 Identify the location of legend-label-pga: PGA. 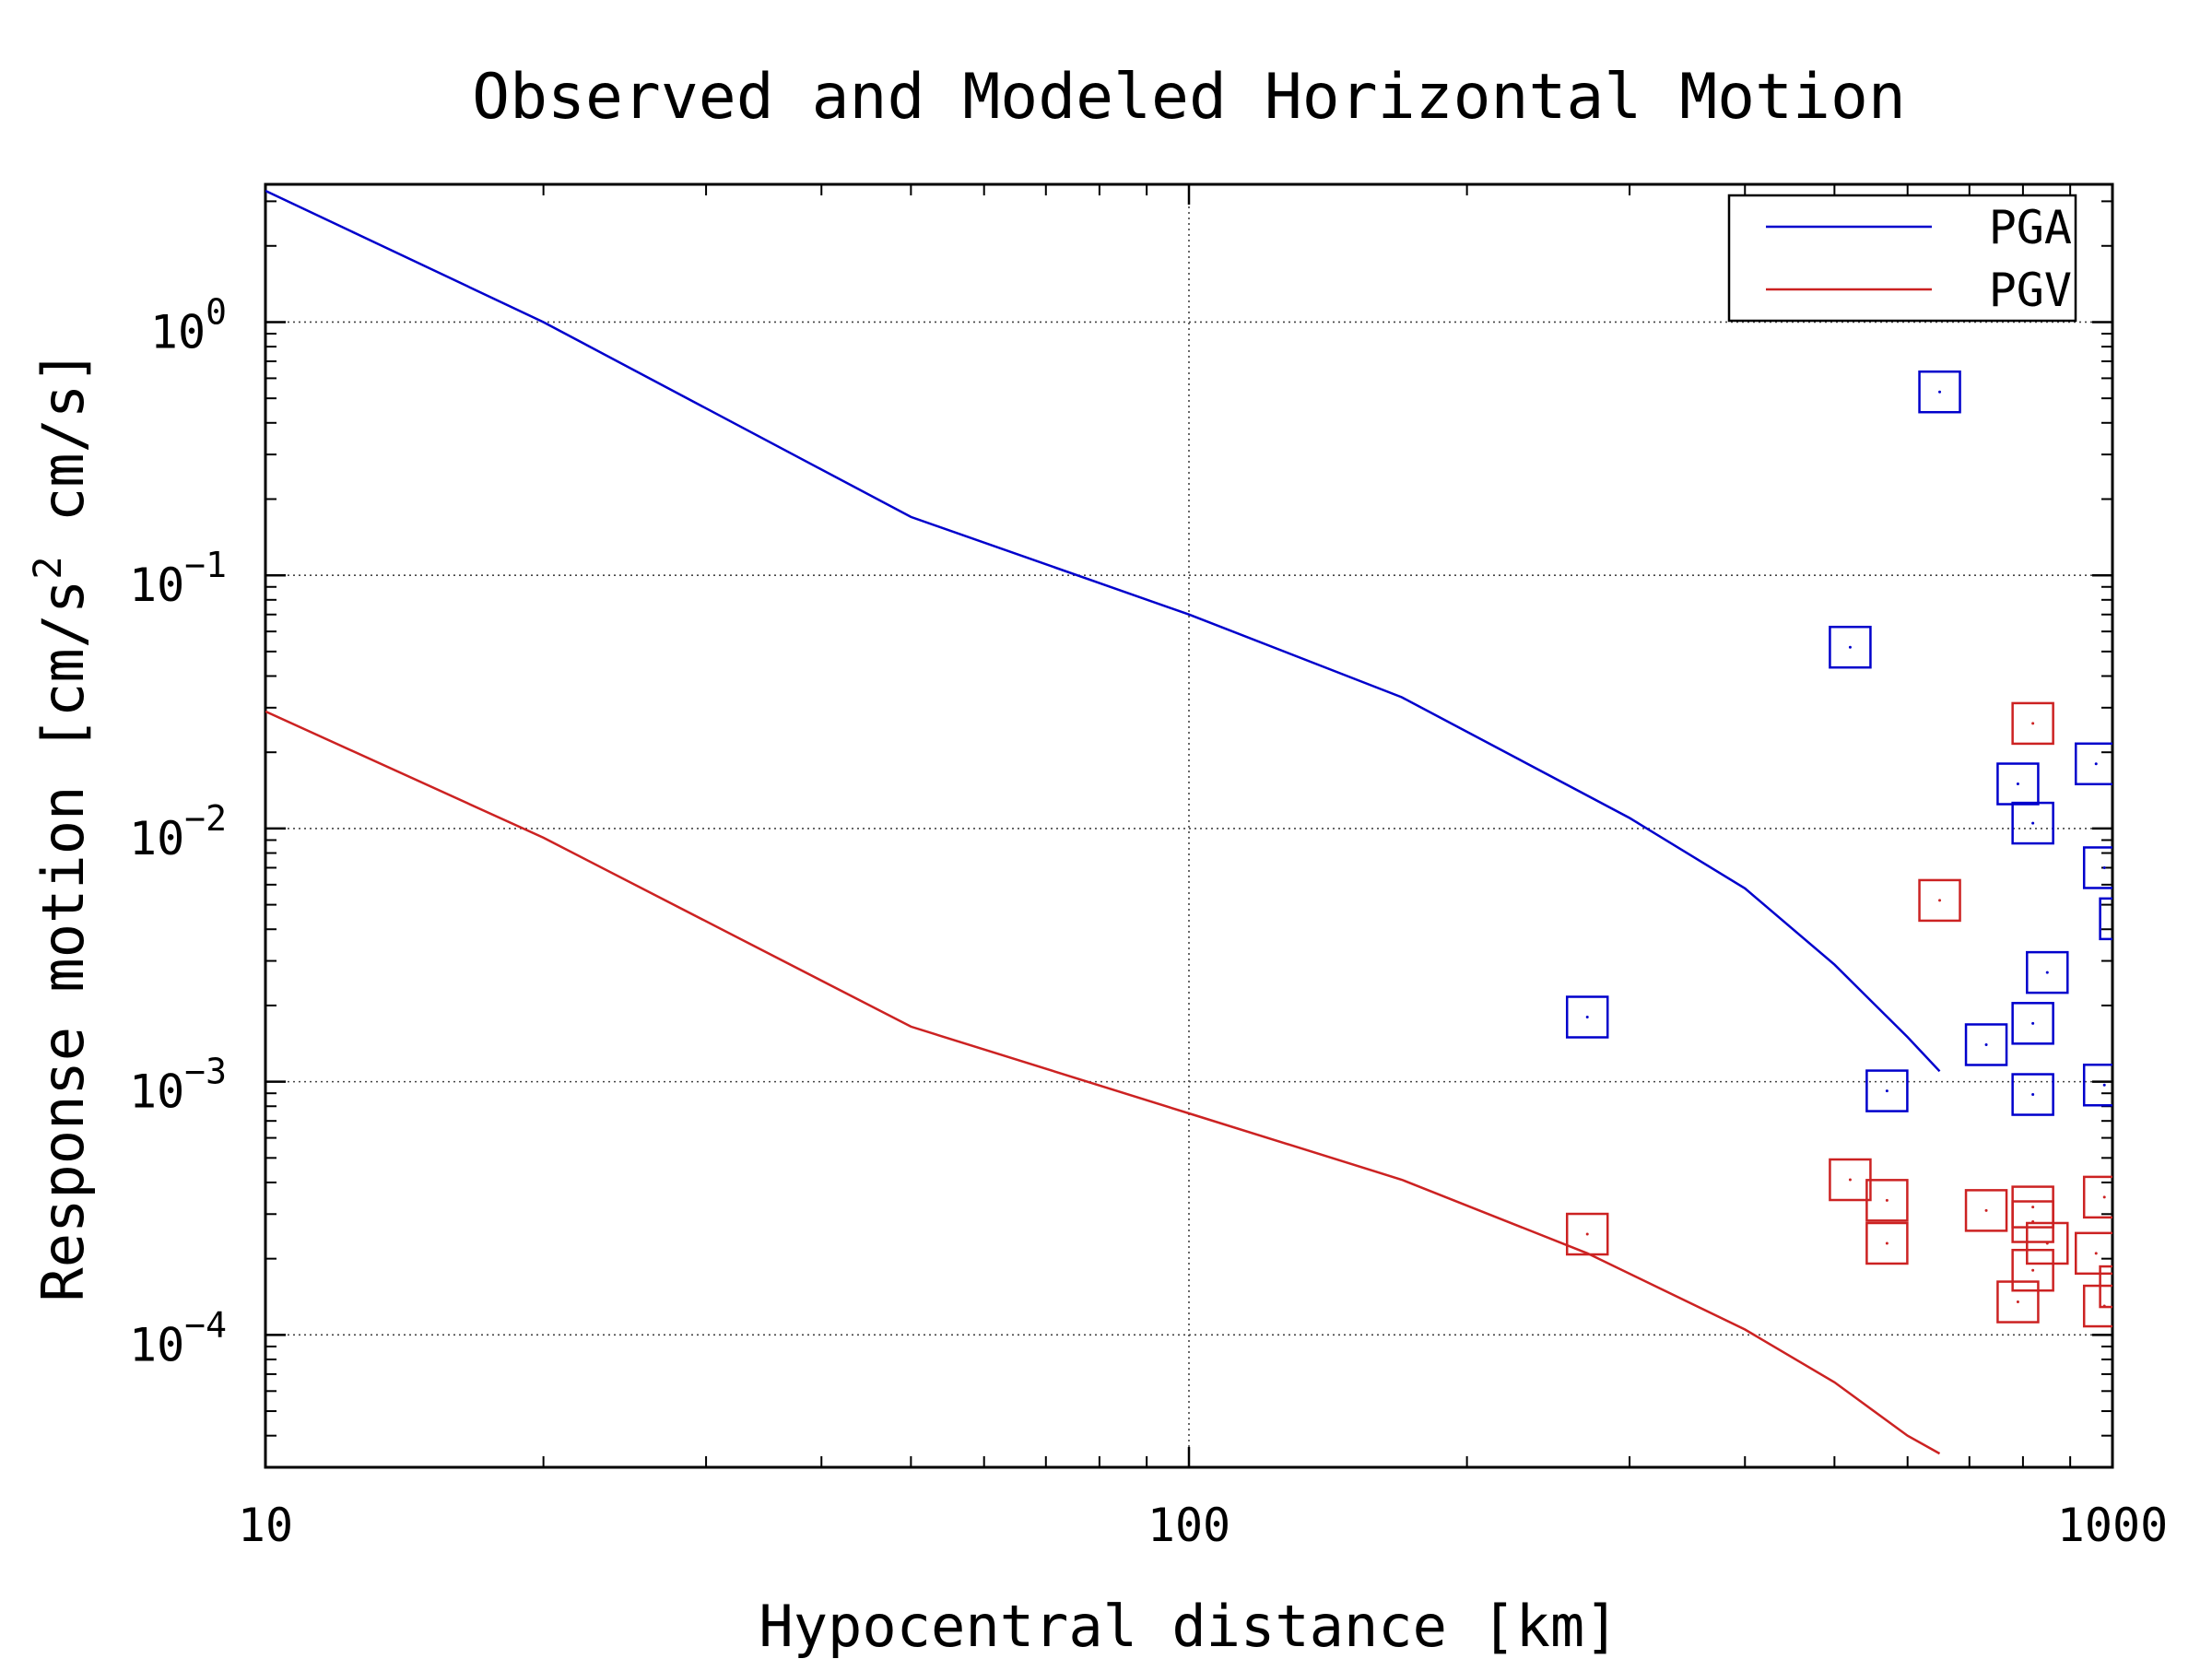
(2030, 227).